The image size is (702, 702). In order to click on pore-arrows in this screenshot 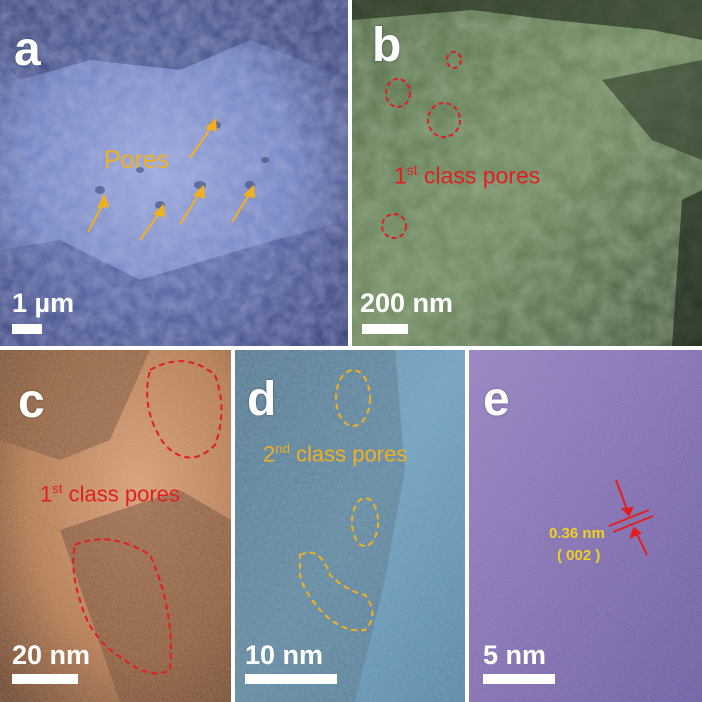, I will do `click(171, 179)`.